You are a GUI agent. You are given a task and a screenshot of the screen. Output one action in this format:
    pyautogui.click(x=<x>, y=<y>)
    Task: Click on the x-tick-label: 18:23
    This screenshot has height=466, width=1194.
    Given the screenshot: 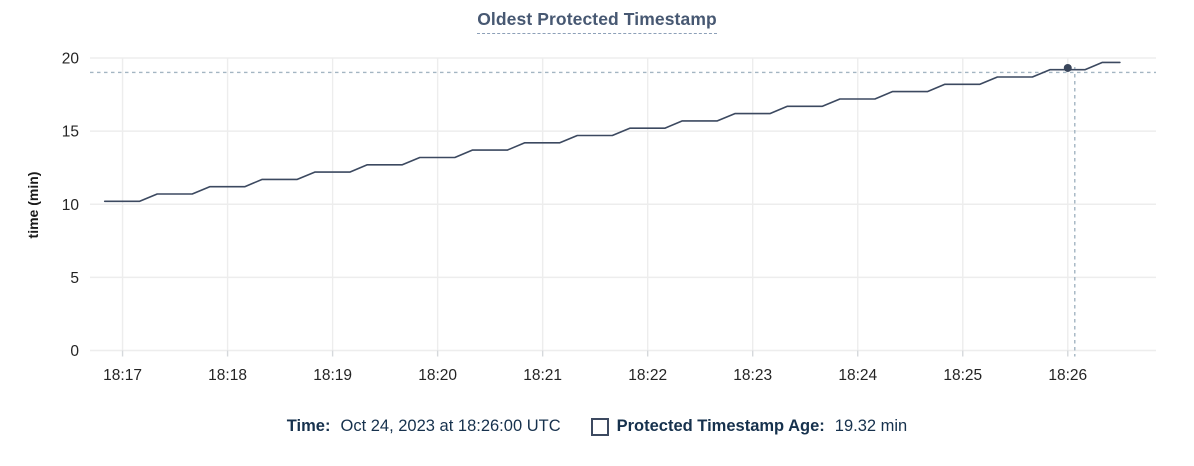 What is the action you would take?
    pyautogui.click(x=752, y=375)
    